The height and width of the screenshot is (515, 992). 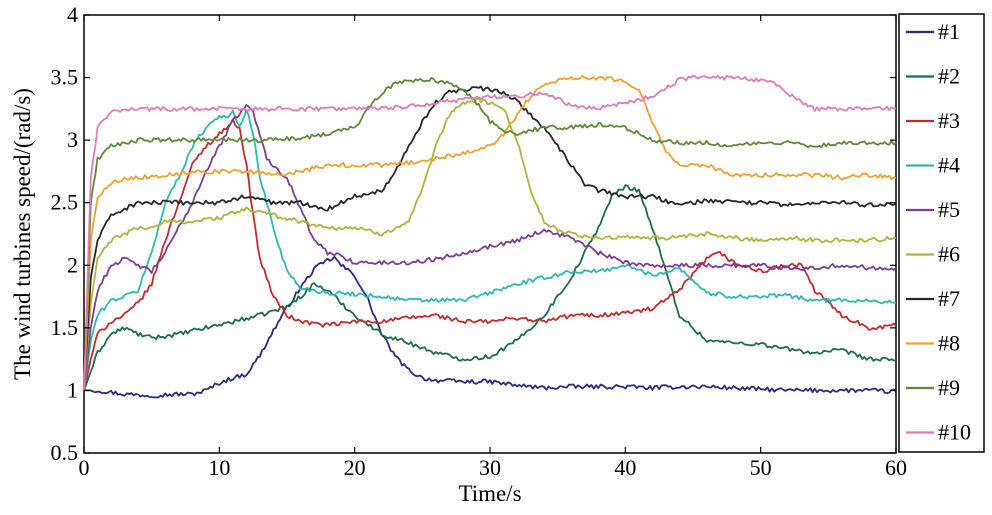 I want to click on legend-label: #2, so click(x=949, y=76).